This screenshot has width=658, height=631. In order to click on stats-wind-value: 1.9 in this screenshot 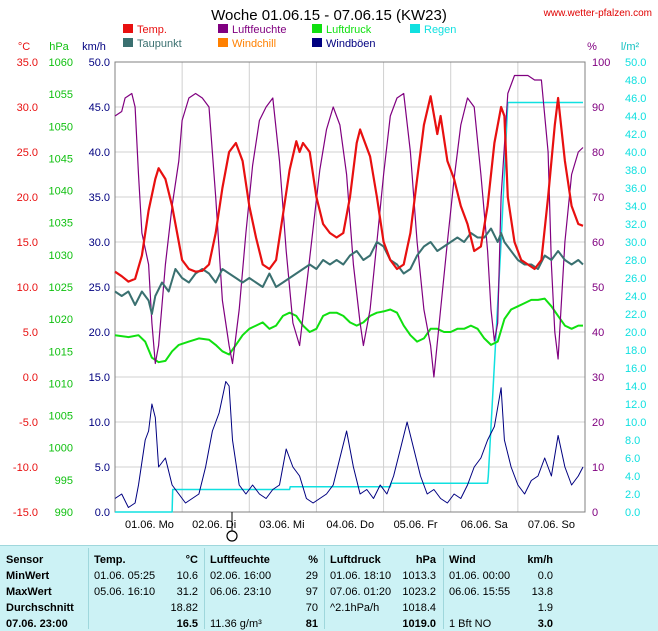, I will do `click(545, 608)`.